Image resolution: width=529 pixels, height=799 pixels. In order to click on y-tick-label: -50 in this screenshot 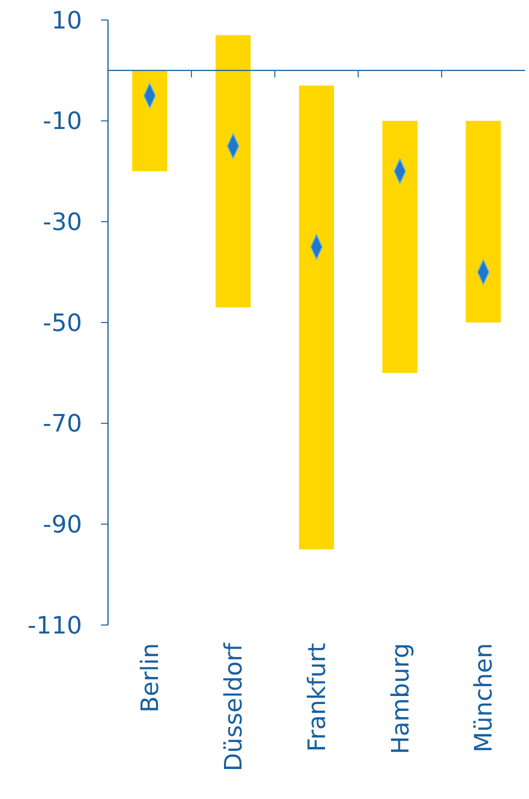, I will do `click(62, 322)`.